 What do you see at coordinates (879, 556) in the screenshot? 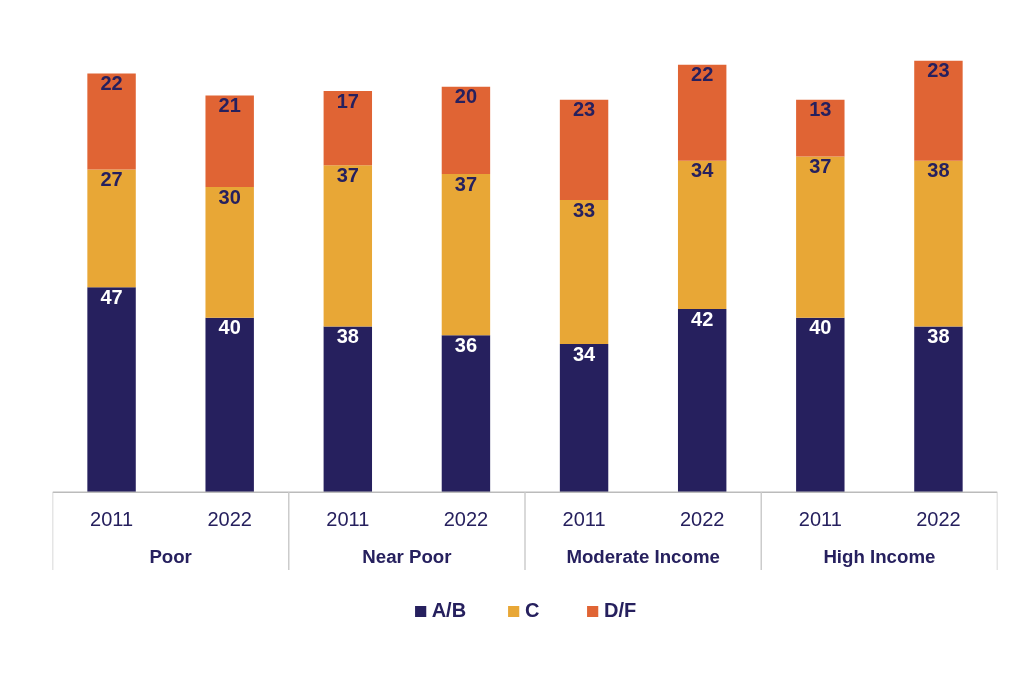
I see `text: High Income` at bounding box center [879, 556].